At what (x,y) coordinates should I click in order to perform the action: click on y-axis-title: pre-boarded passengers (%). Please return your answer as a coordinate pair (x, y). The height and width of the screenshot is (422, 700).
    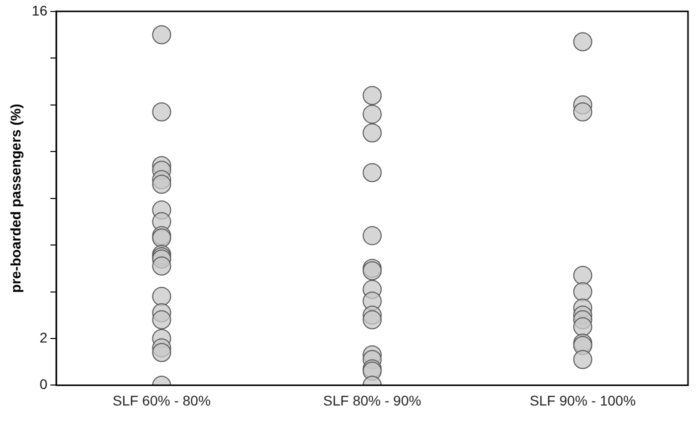
    Looking at the image, I should click on (15, 198).